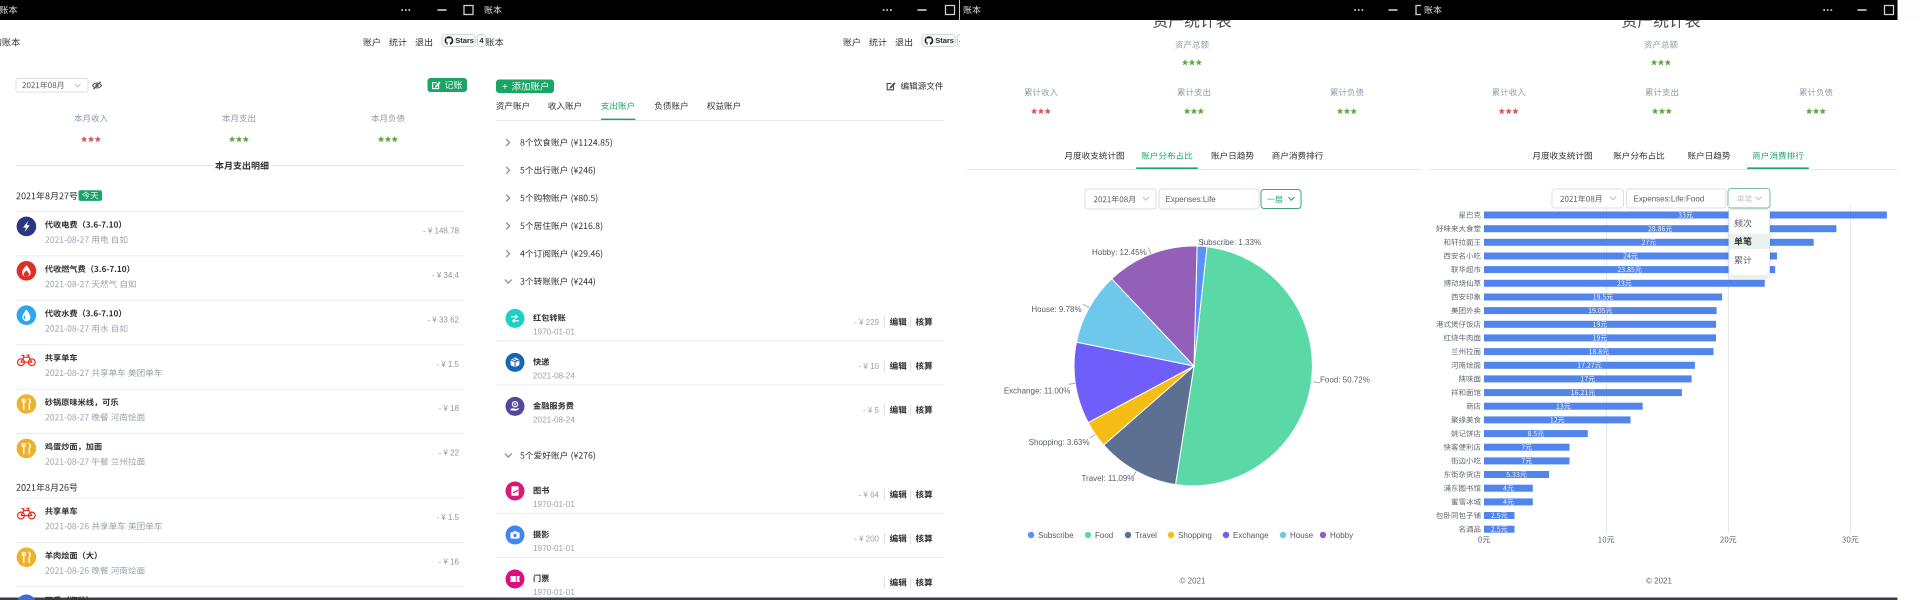 The image size is (1920, 600). I want to click on svg-text: - ¥ 34.4, so click(446, 275).